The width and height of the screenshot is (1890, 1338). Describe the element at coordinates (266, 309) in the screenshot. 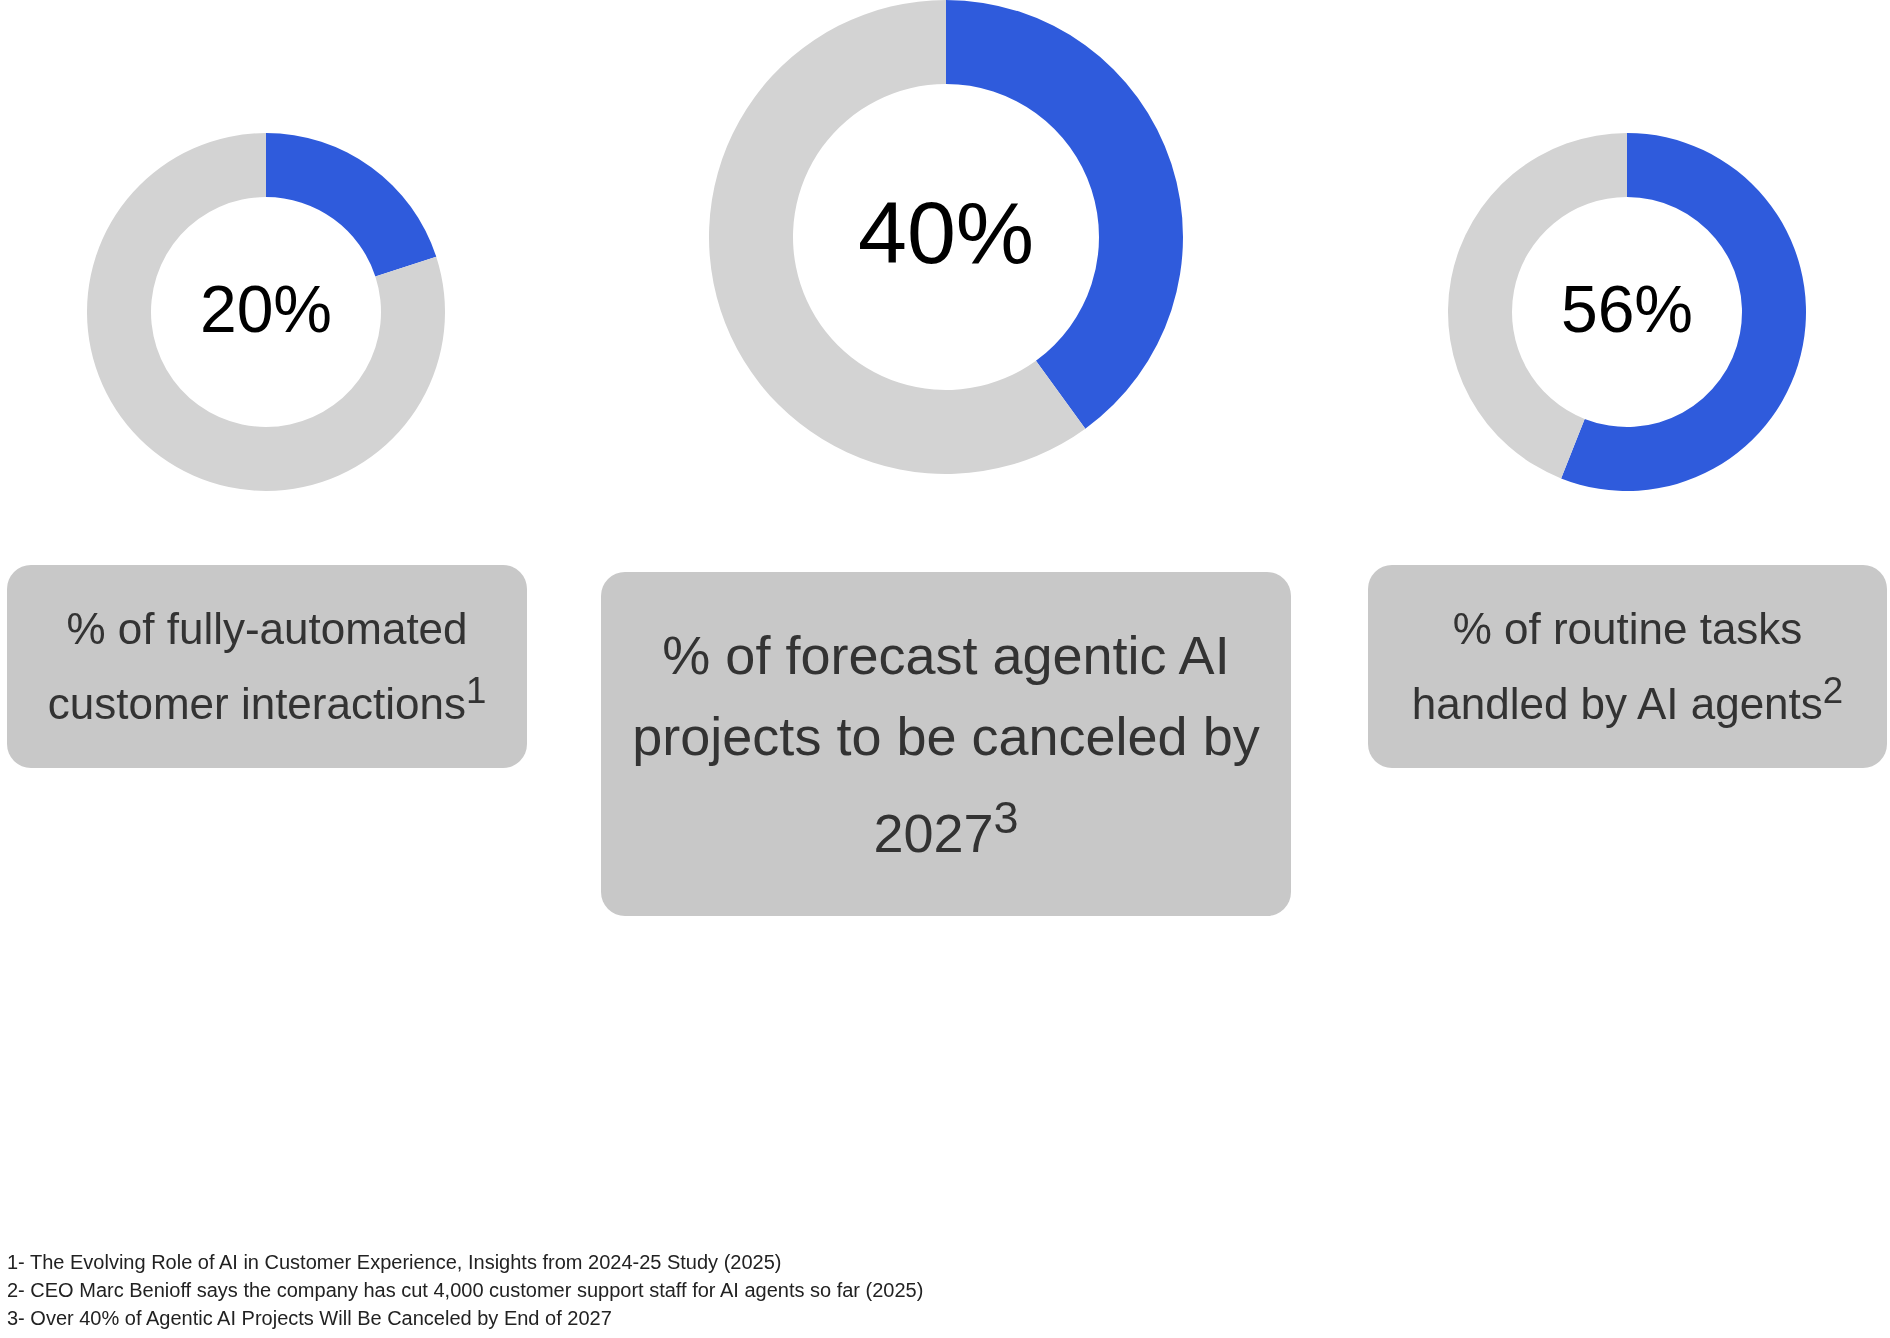

I see `data-label: 20%` at that location.